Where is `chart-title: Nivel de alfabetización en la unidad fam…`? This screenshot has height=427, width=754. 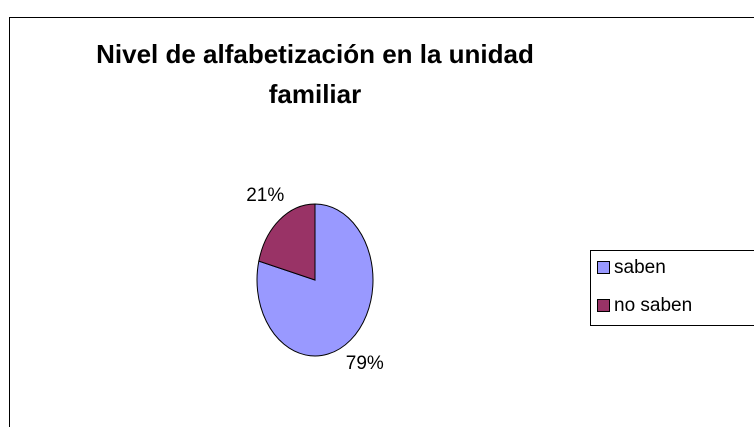 chart-title: Nivel de alfabetización en la unidad fam… is located at coordinates (315, 74).